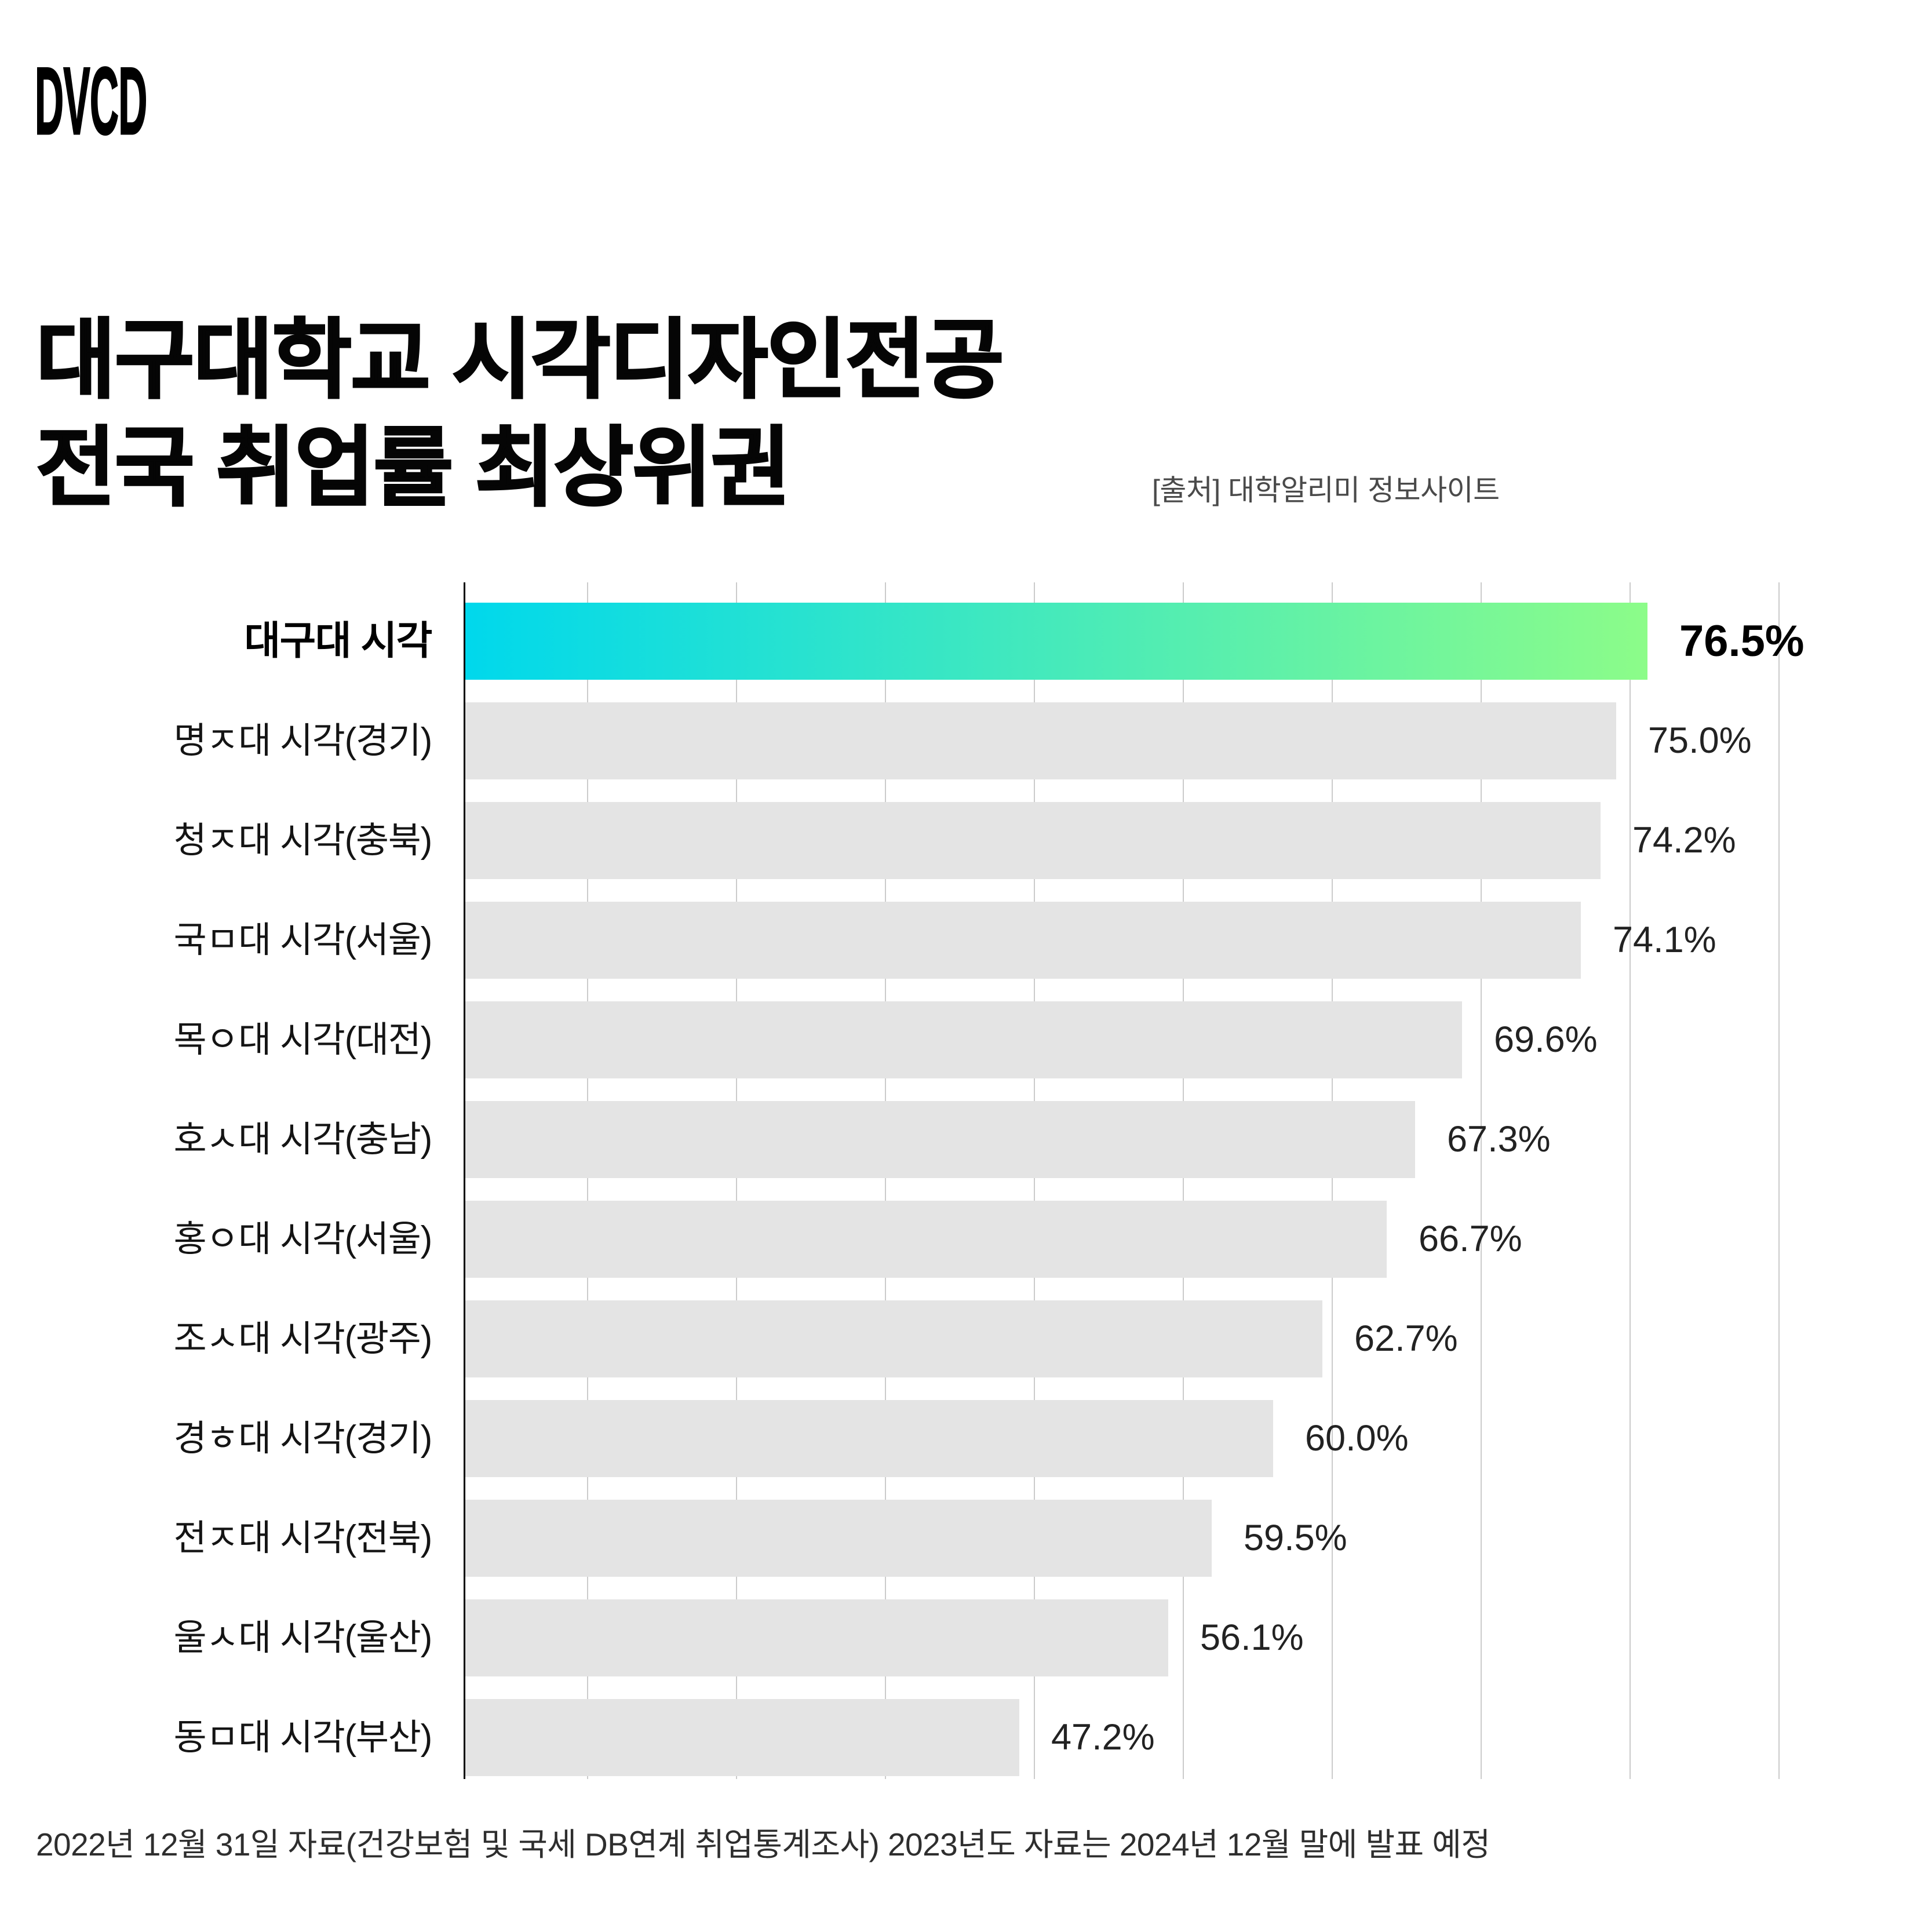 The height and width of the screenshot is (1932, 1932). I want to click on row-value-label: 47.2%, so click(1103, 1738).